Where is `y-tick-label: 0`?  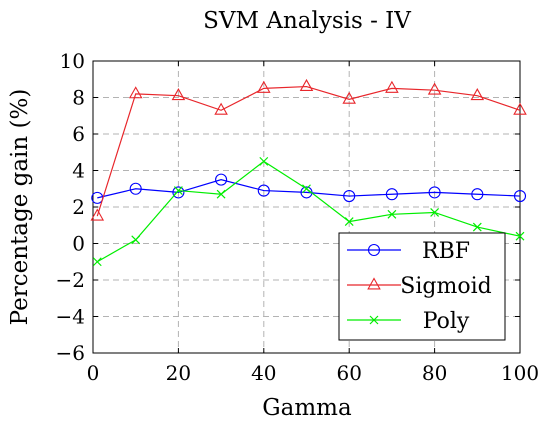
y-tick-label: 0 is located at coordinates (78, 244).